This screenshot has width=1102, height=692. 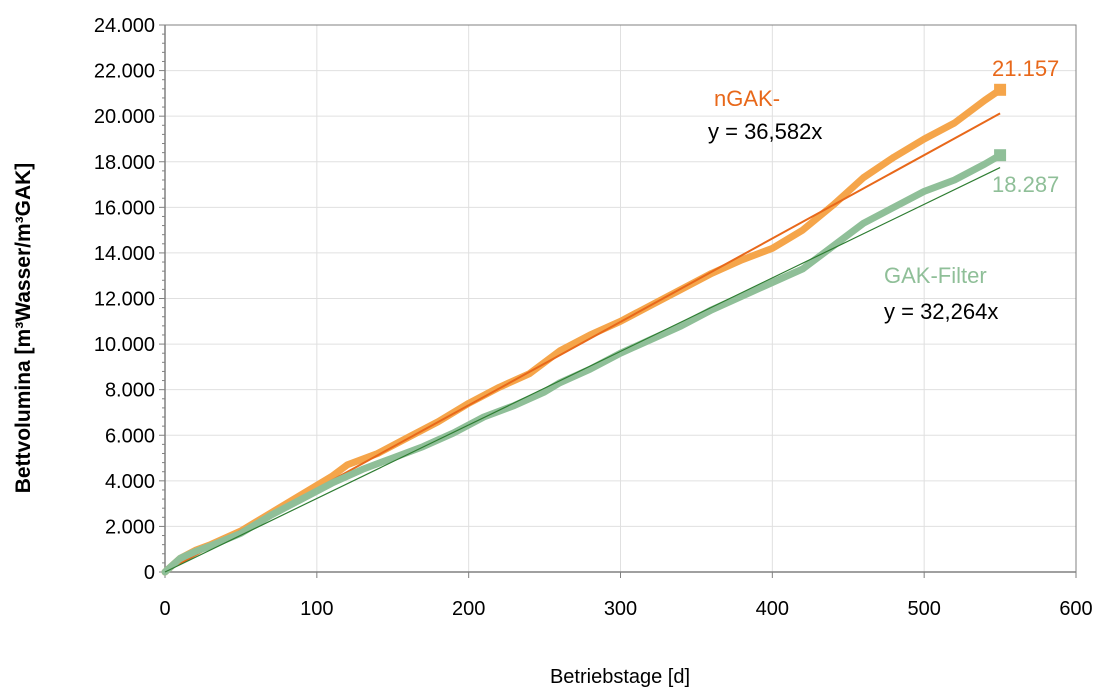 I want to click on x-tick-label: 200, so click(x=468, y=609).